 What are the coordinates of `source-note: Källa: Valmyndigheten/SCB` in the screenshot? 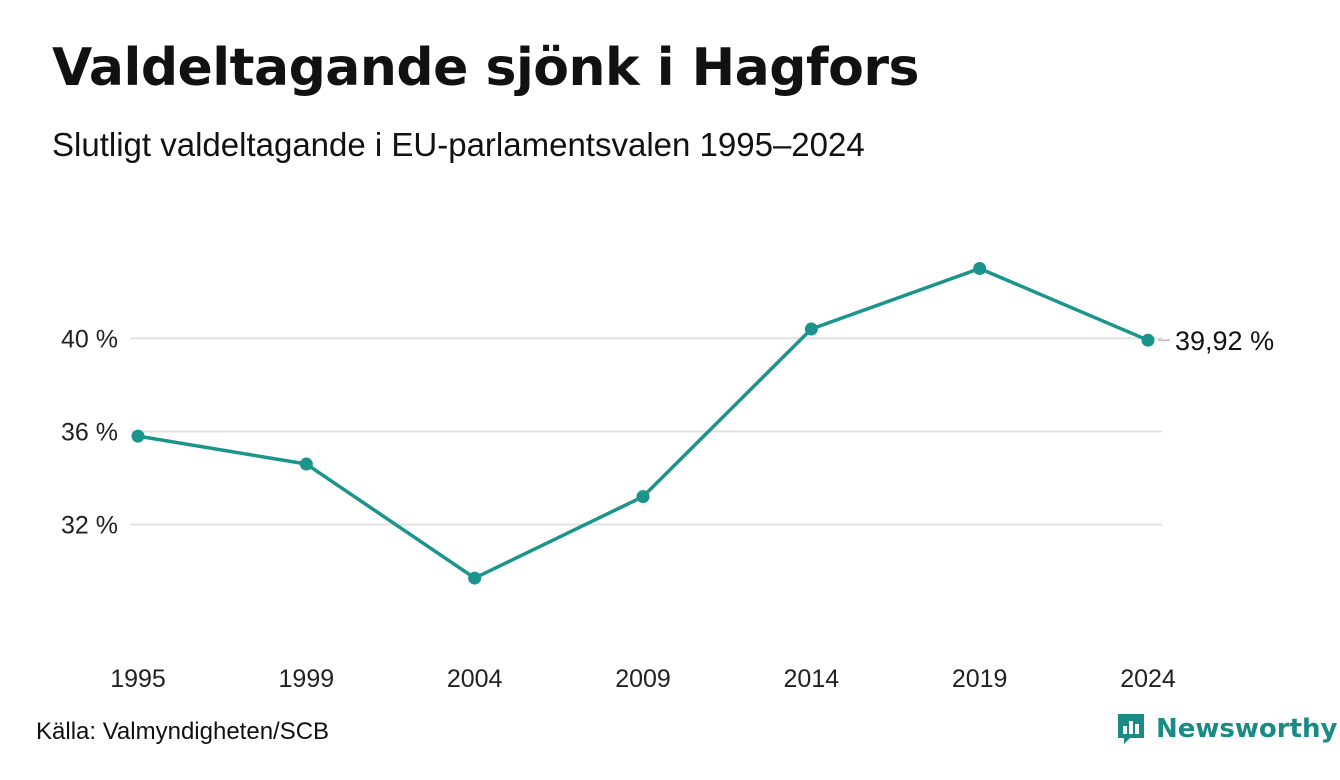 It's located at (183, 731).